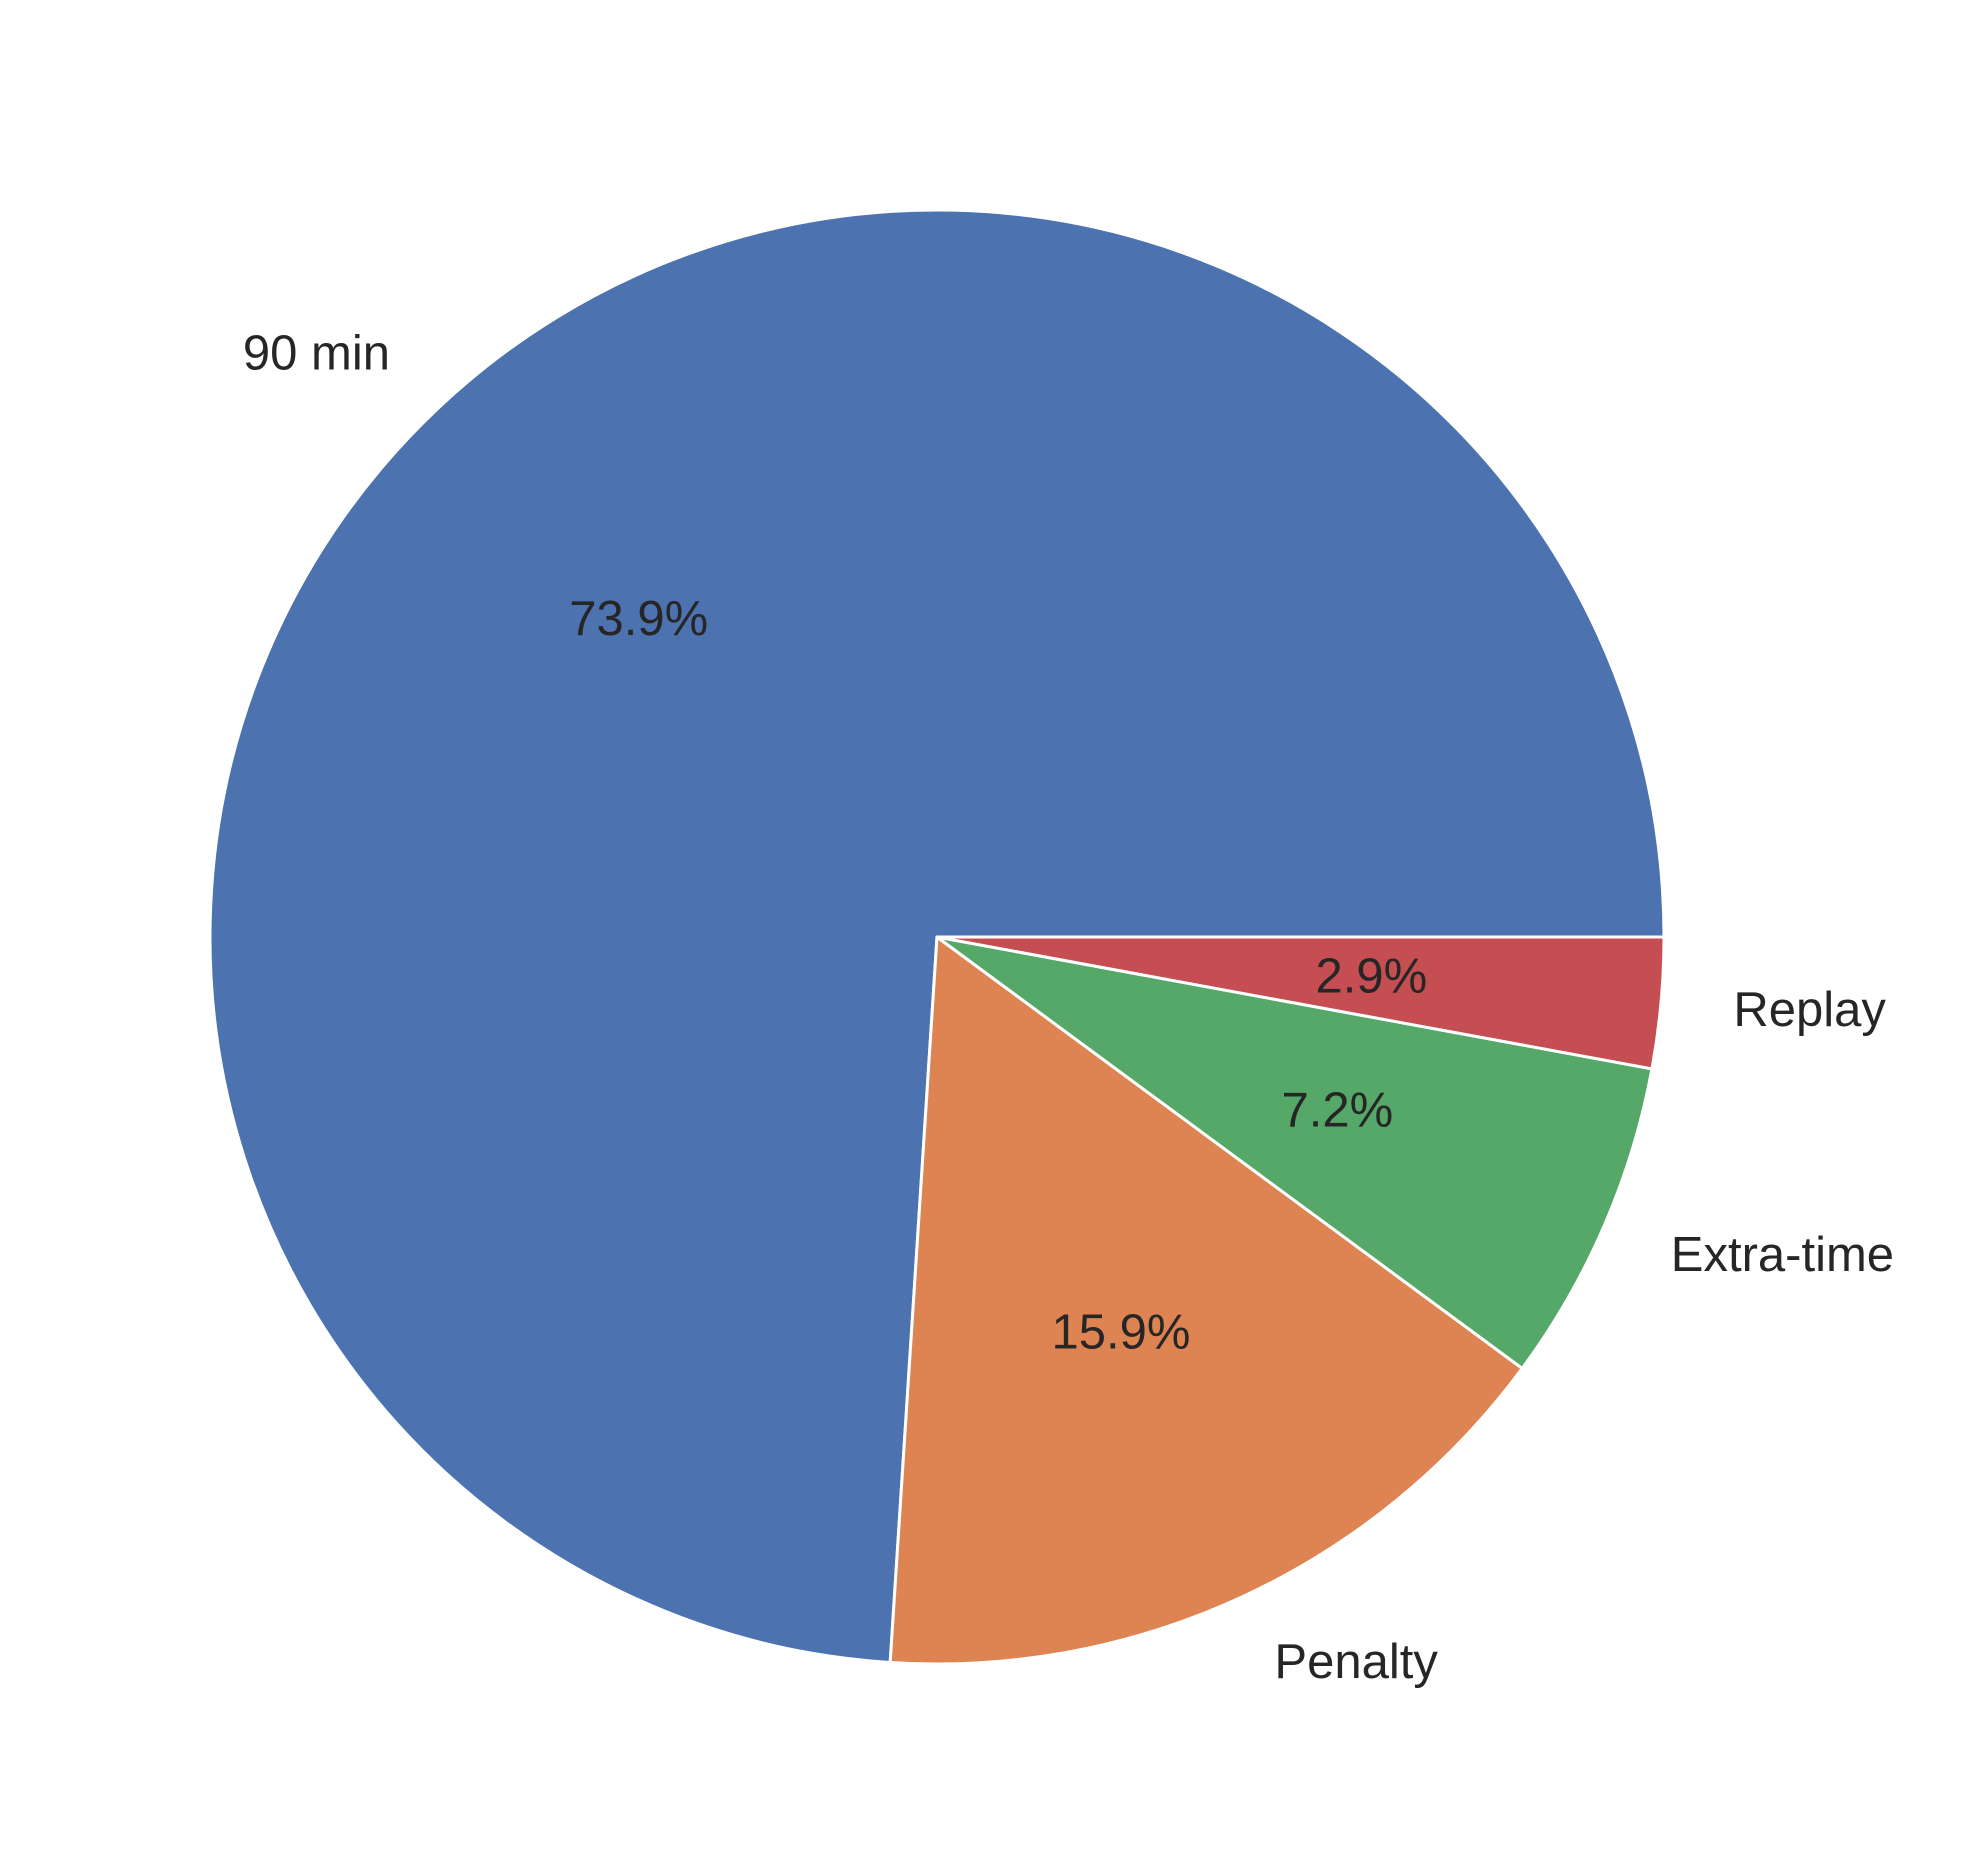 This screenshot has width=1963, height=1871. I want to click on pie-slice-replay, so click(1300, 1003).